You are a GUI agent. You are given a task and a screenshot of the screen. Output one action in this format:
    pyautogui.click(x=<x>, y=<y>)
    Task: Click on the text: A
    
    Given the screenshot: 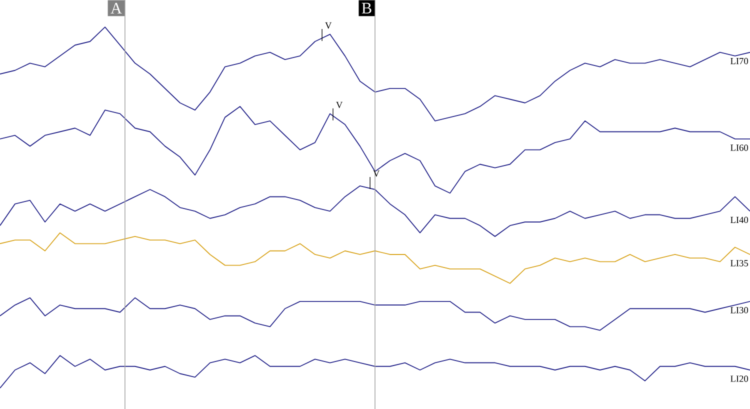 What is the action you would take?
    pyautogui.click(x=116, y=8)
    